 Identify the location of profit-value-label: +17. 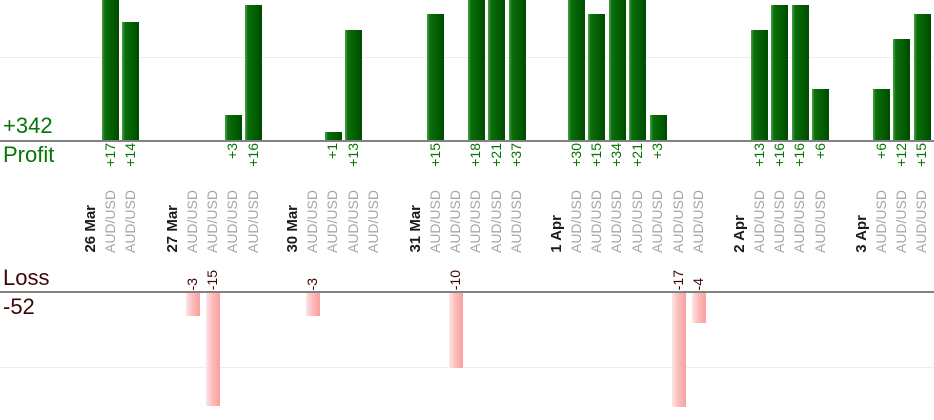
(109, 155).